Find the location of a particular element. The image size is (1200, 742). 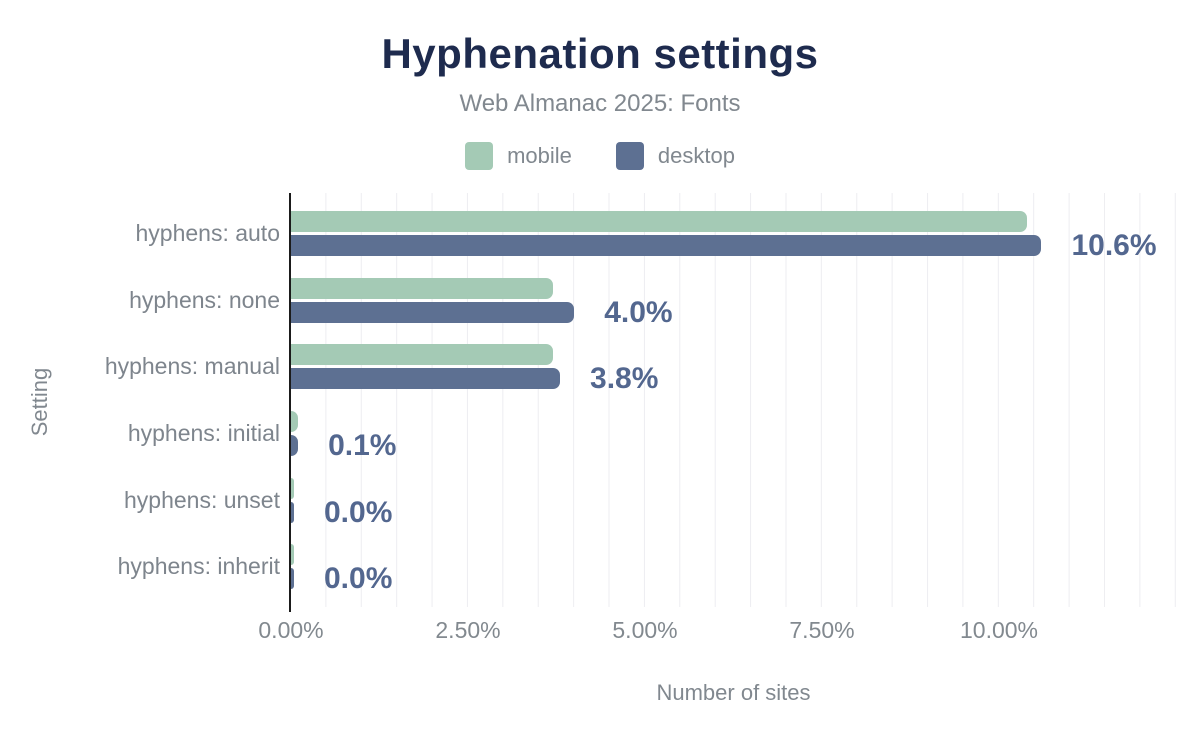

bar-mobile-hyphens-inherit is located at coordinates (292, 555).